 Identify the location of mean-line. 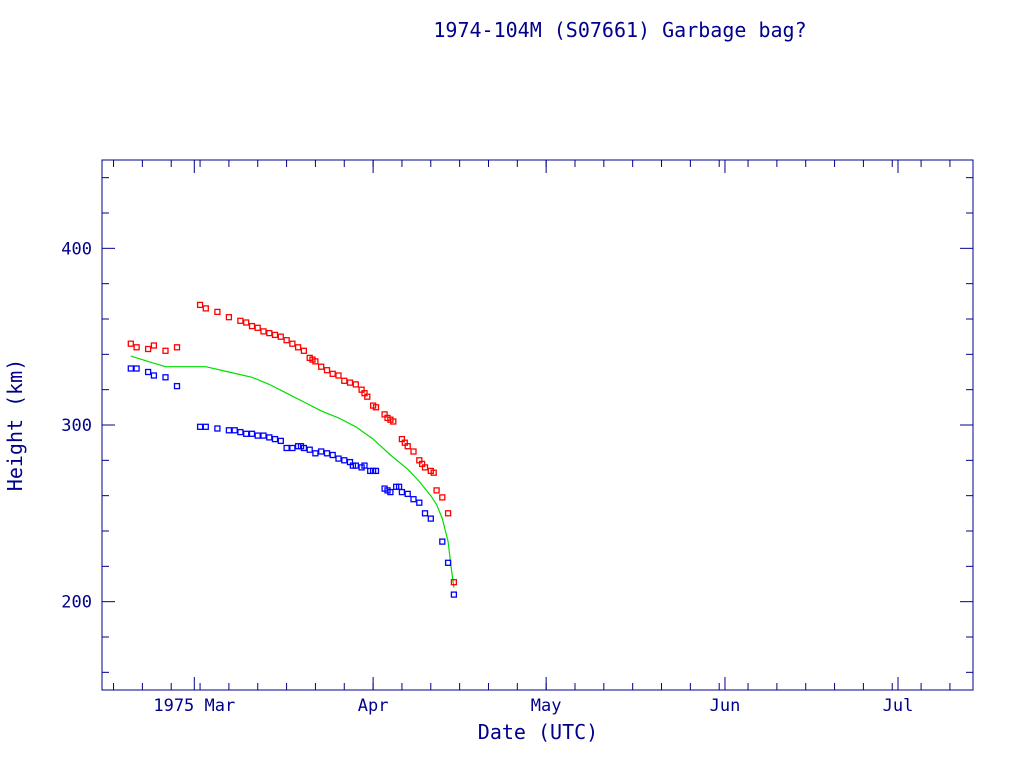
(292, 471).